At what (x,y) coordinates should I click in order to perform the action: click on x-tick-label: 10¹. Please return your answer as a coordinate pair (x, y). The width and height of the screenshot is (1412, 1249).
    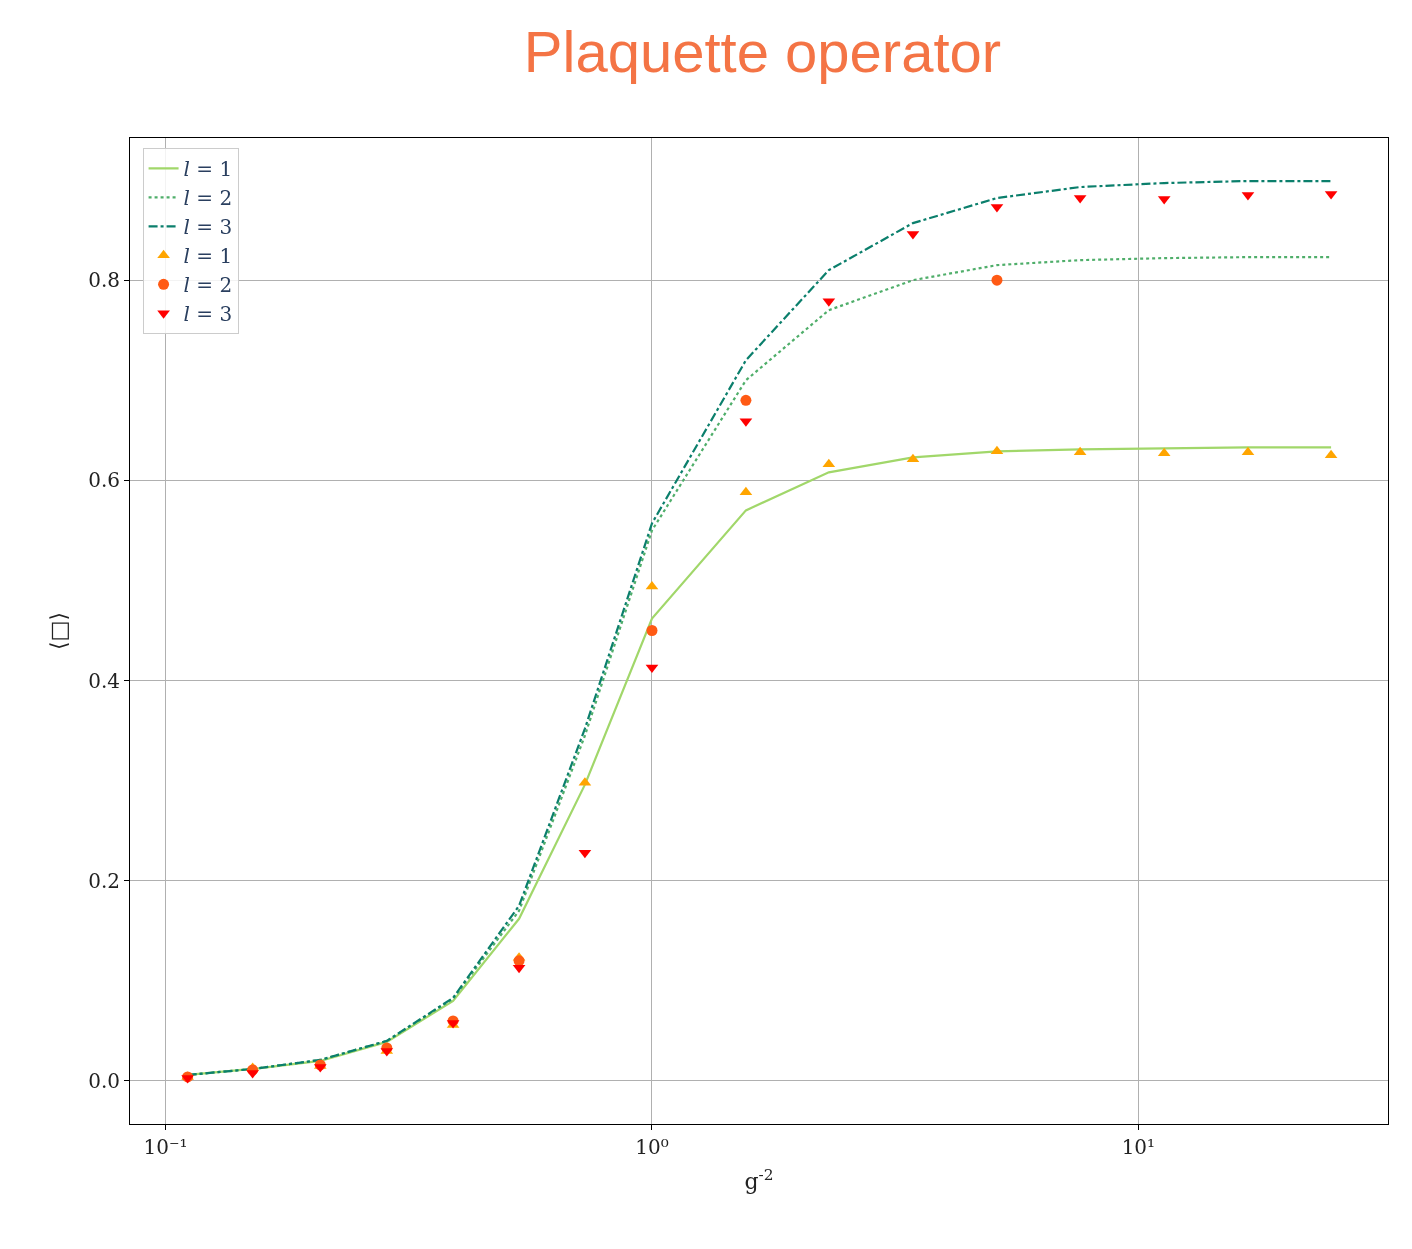
    Looking at the image, I should click on (1138, 1147).